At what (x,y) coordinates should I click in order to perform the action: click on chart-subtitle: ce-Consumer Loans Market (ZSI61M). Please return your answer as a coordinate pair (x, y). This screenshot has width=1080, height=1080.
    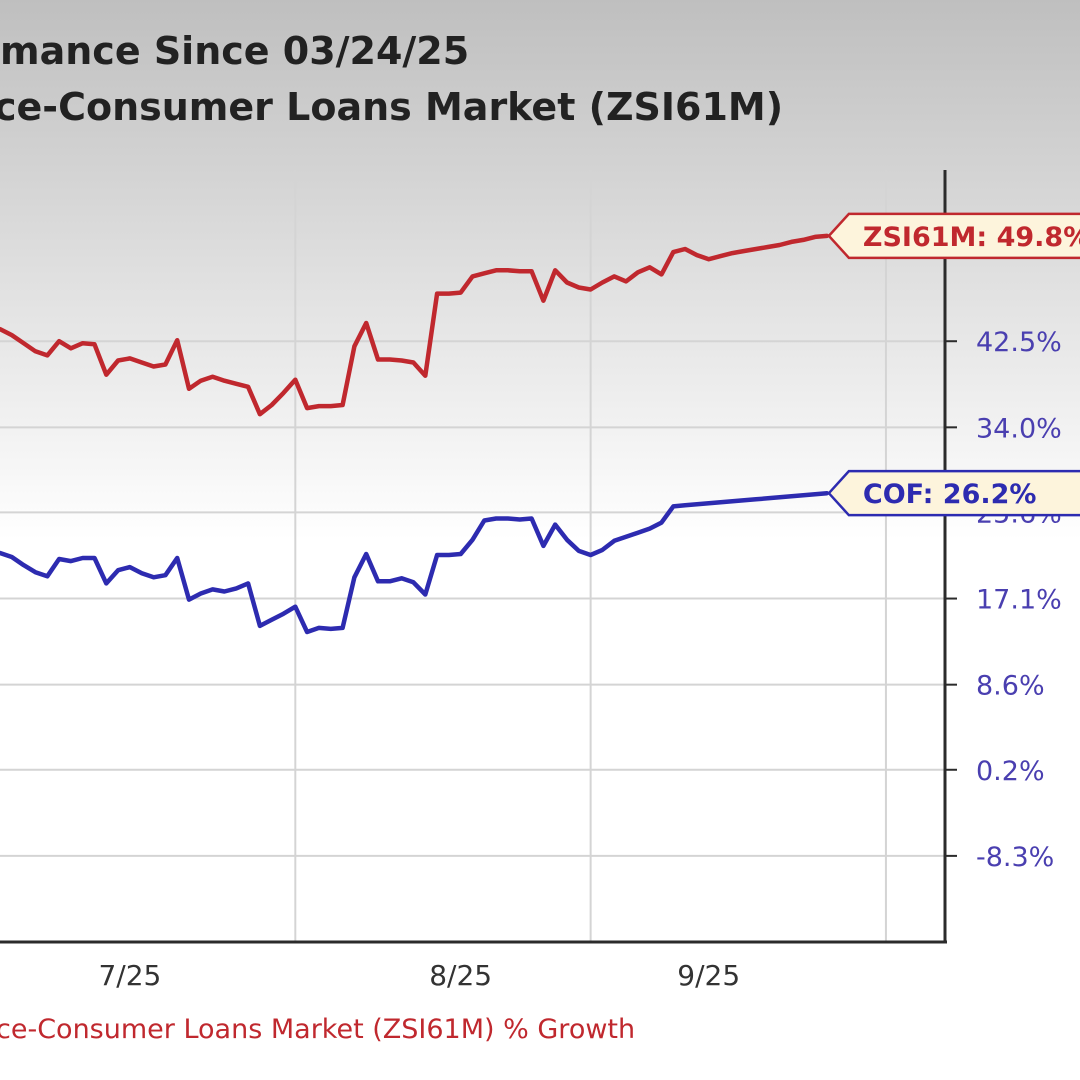
    Looking at the image, I should click on (391, 107).